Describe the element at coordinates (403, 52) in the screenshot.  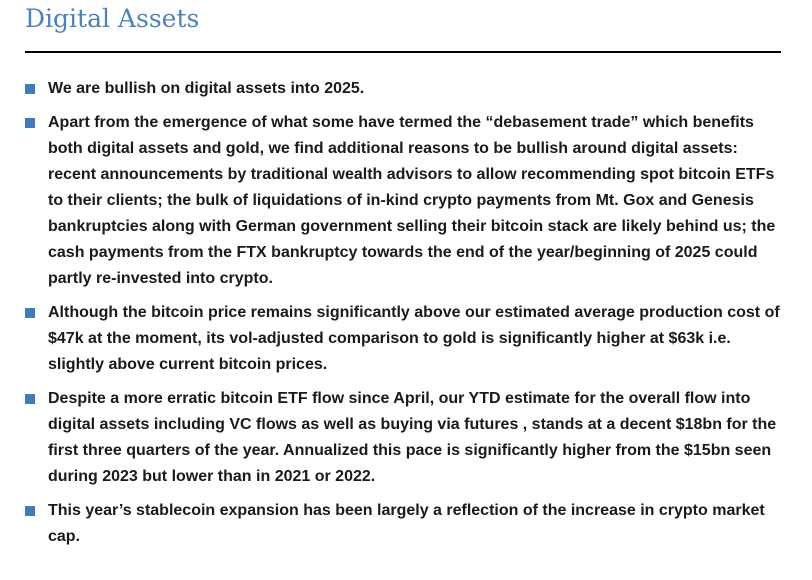
I see `title-divider` at that location.